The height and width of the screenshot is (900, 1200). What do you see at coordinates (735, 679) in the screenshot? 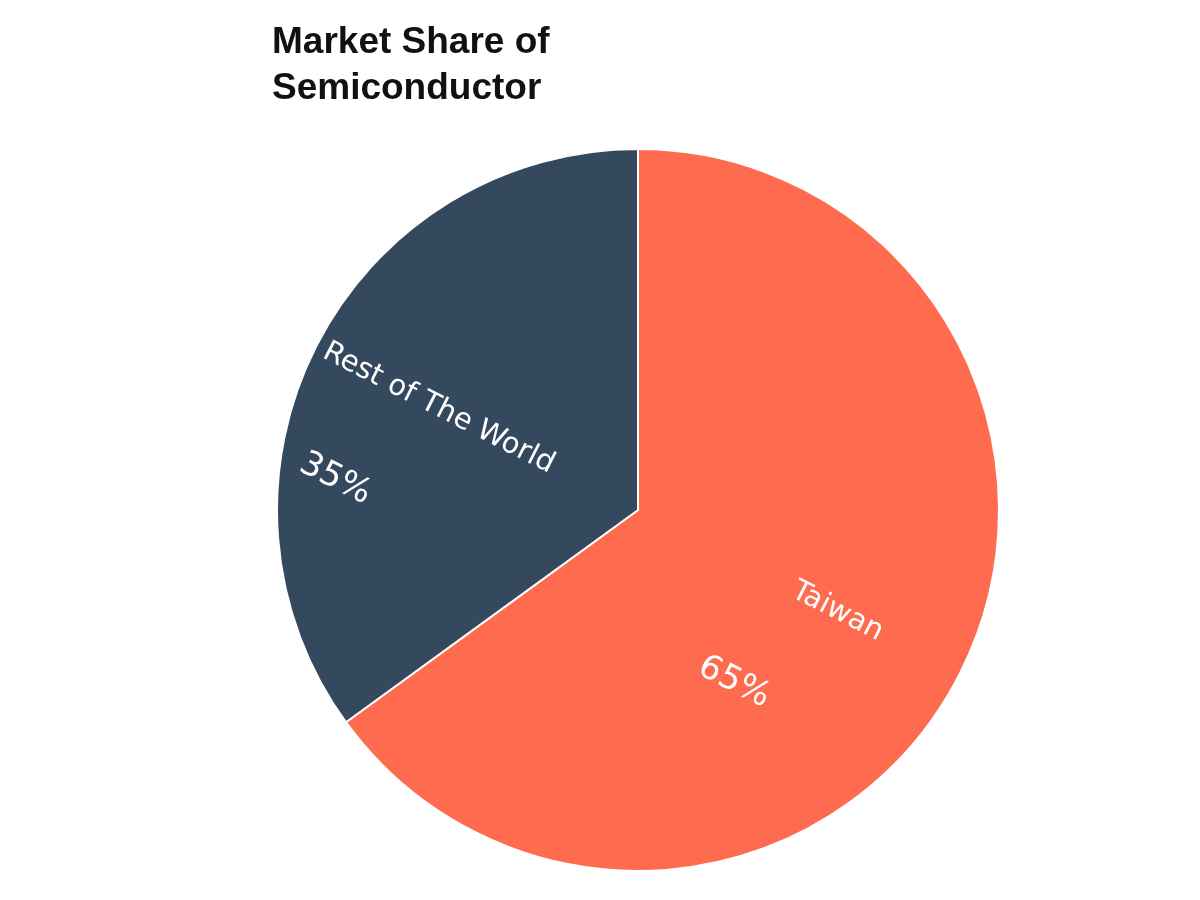
I see `data-label: 65%` at bounding box center [735, 679].